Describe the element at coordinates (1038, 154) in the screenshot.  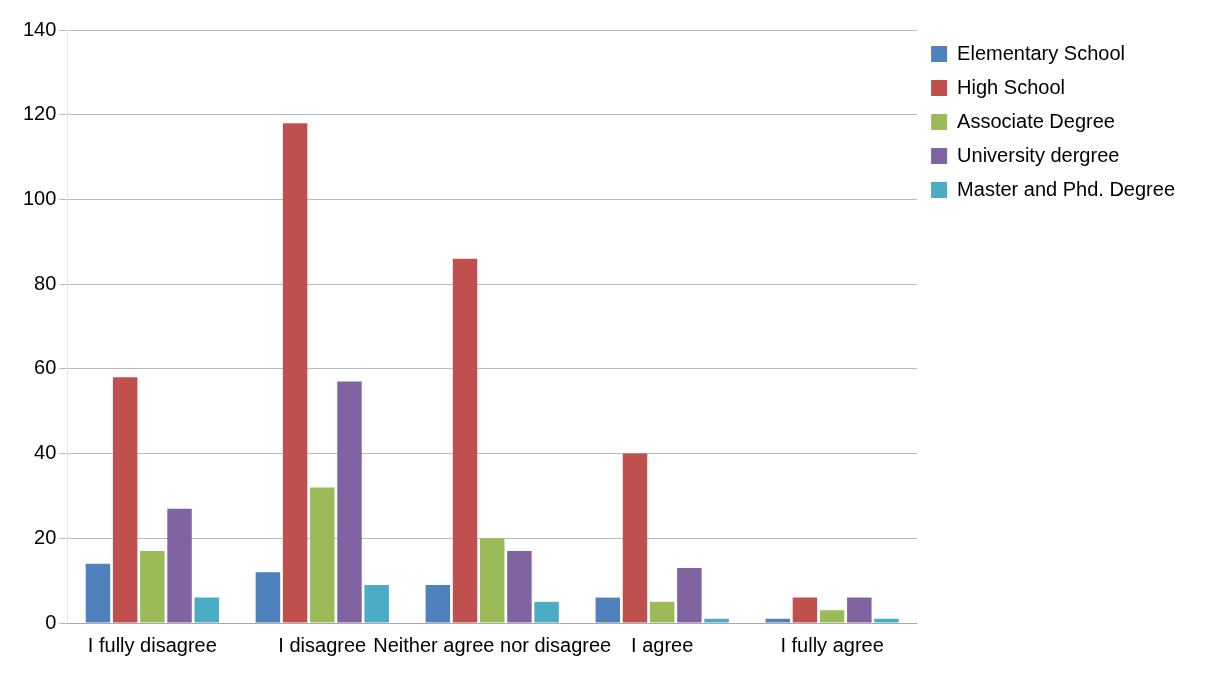
I see `legend-label: University dergree` at that location.